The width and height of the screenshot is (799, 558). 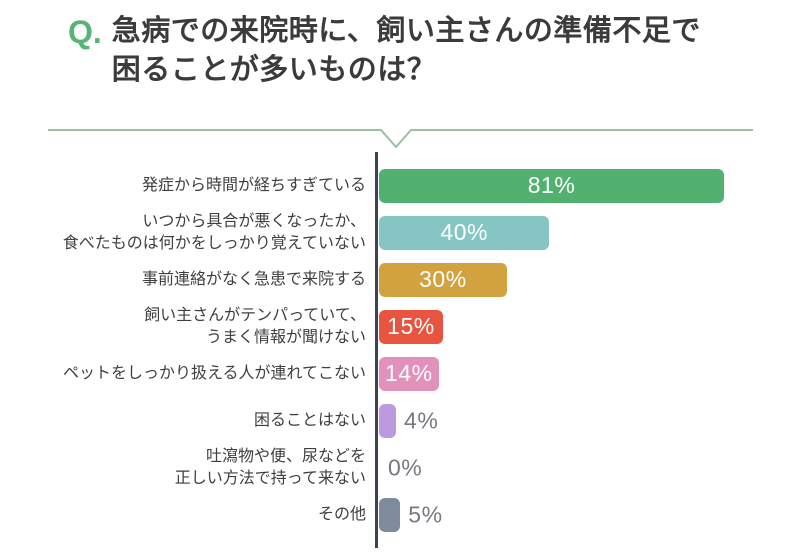 I want to click on q-prefix-label: Q., so click(x=85, y=32).